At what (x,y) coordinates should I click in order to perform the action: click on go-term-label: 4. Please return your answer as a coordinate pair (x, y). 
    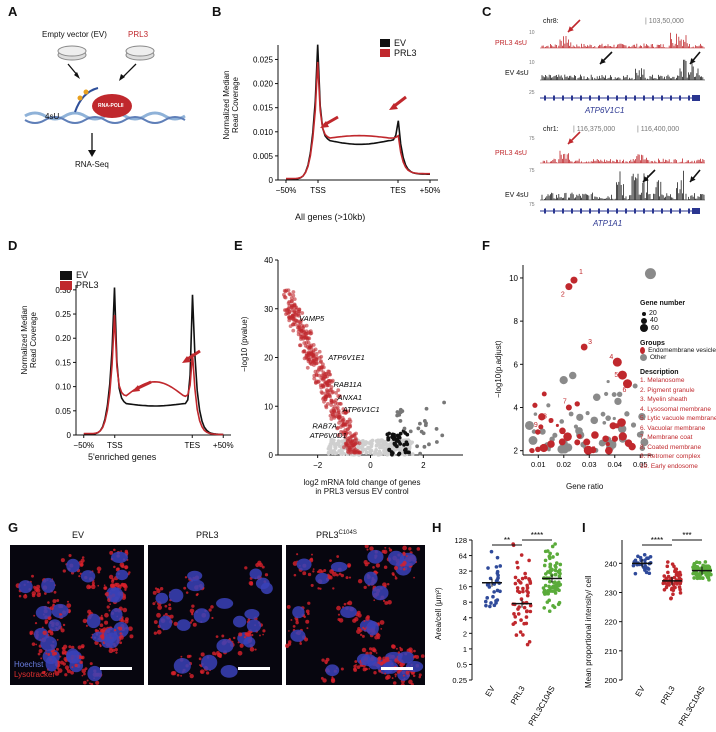
    Looking at the image, I should click on (611, 357).